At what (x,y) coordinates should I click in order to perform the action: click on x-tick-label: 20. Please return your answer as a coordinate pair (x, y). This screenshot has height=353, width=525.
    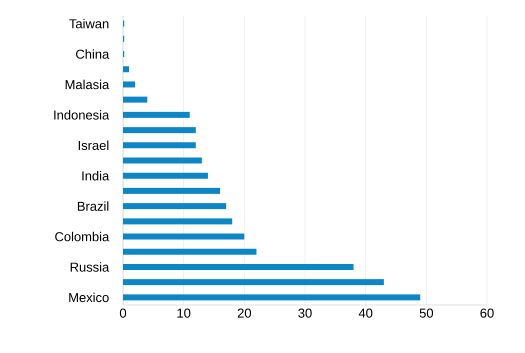
    Looking at the image, I should click on (245, 313).